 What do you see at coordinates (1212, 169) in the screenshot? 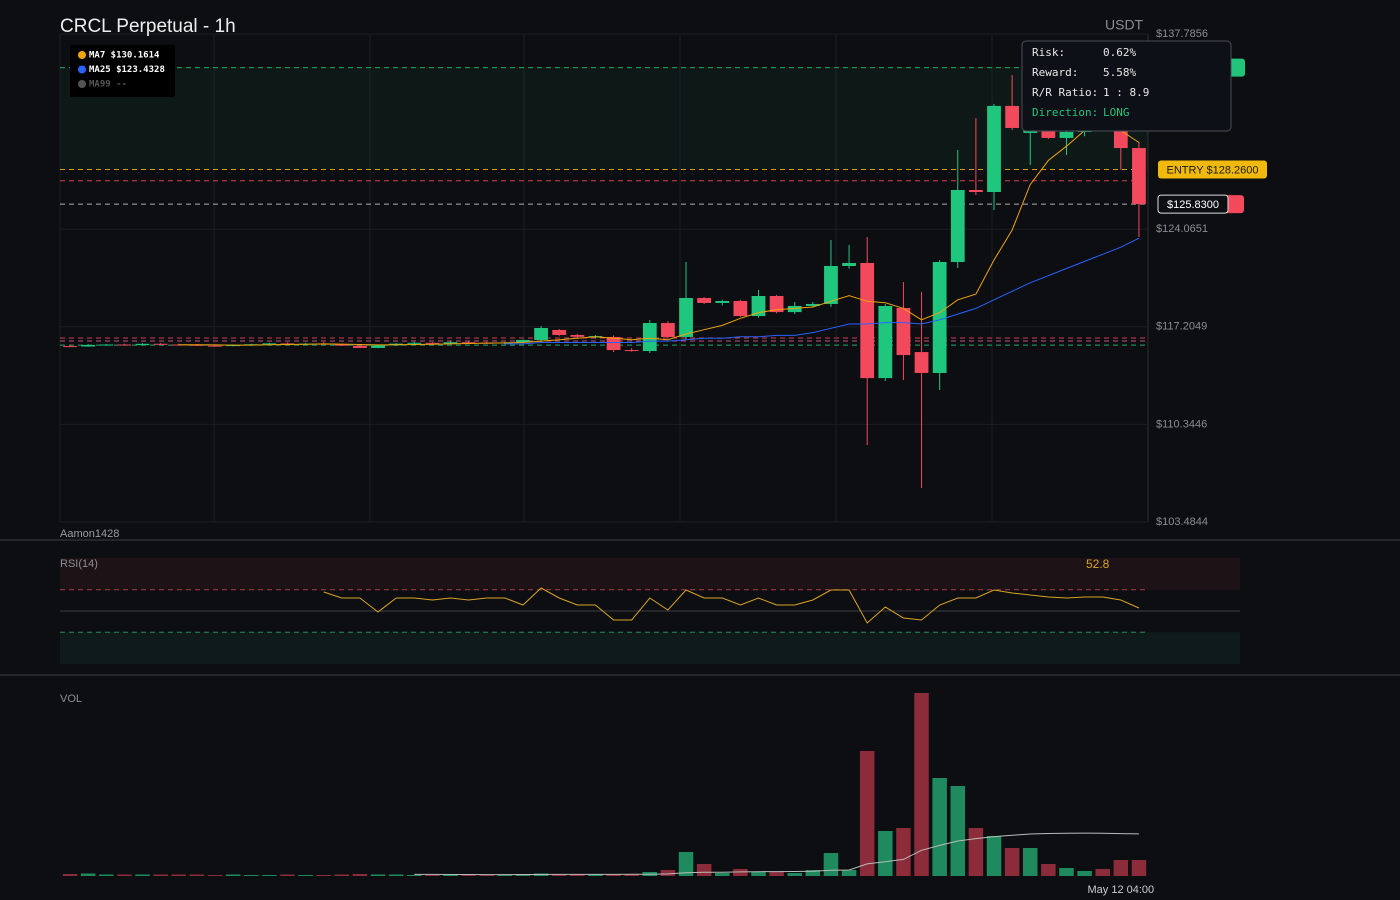
I see `entry-tag` at bounding box center [1212, 169].